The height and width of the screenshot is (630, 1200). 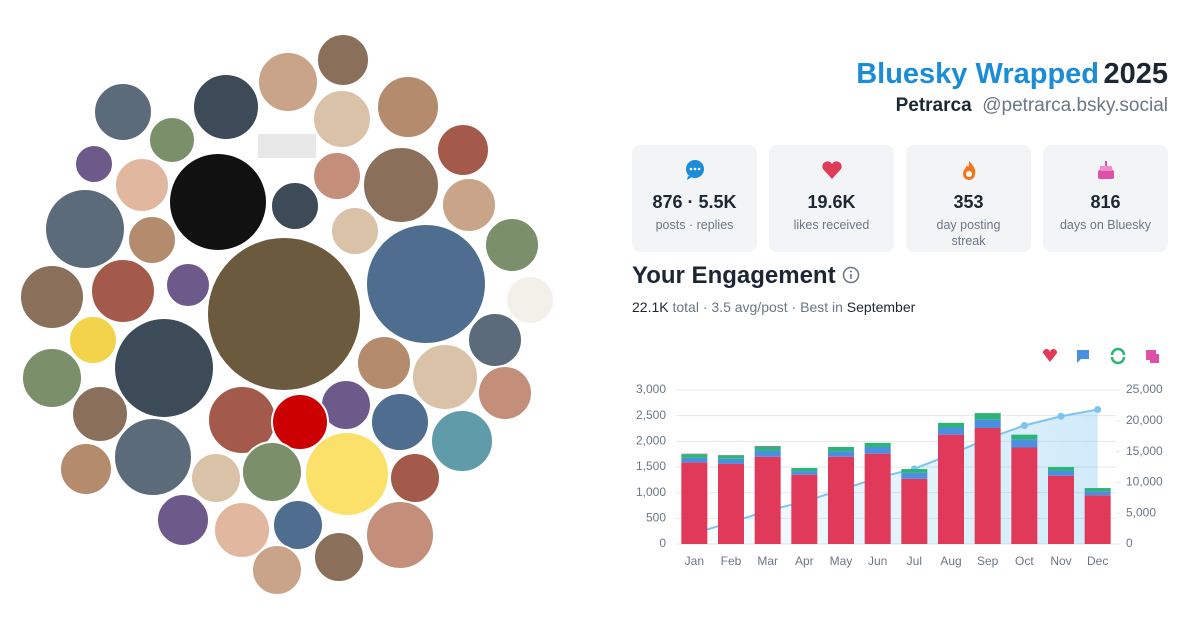 I want to click on x-tick-label: Feb, so click(x=731, y=561).